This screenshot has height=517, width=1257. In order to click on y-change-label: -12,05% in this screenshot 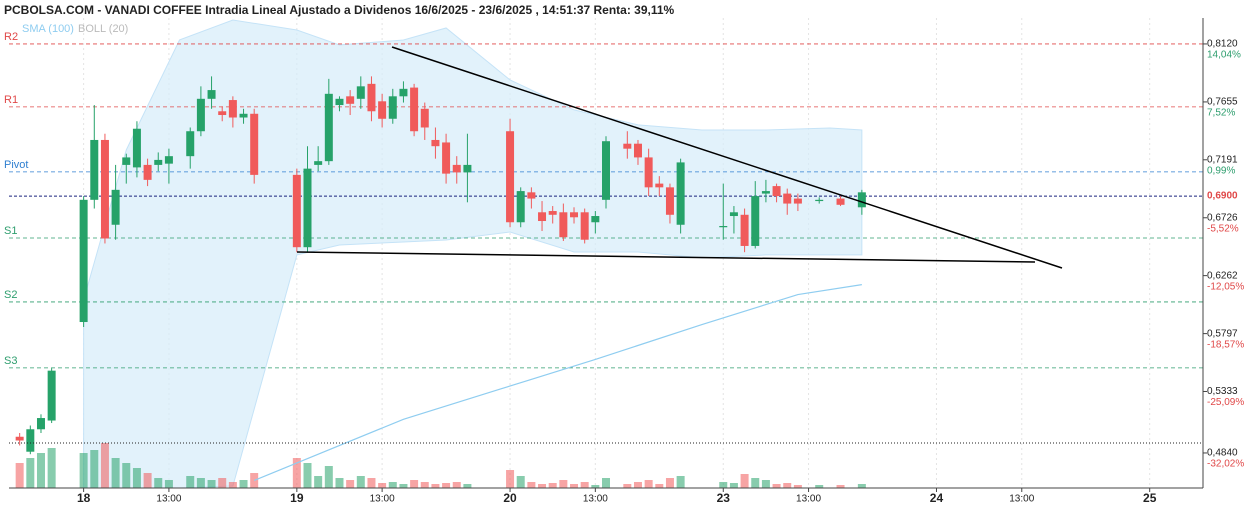, I will do `click(1225, 286)`.